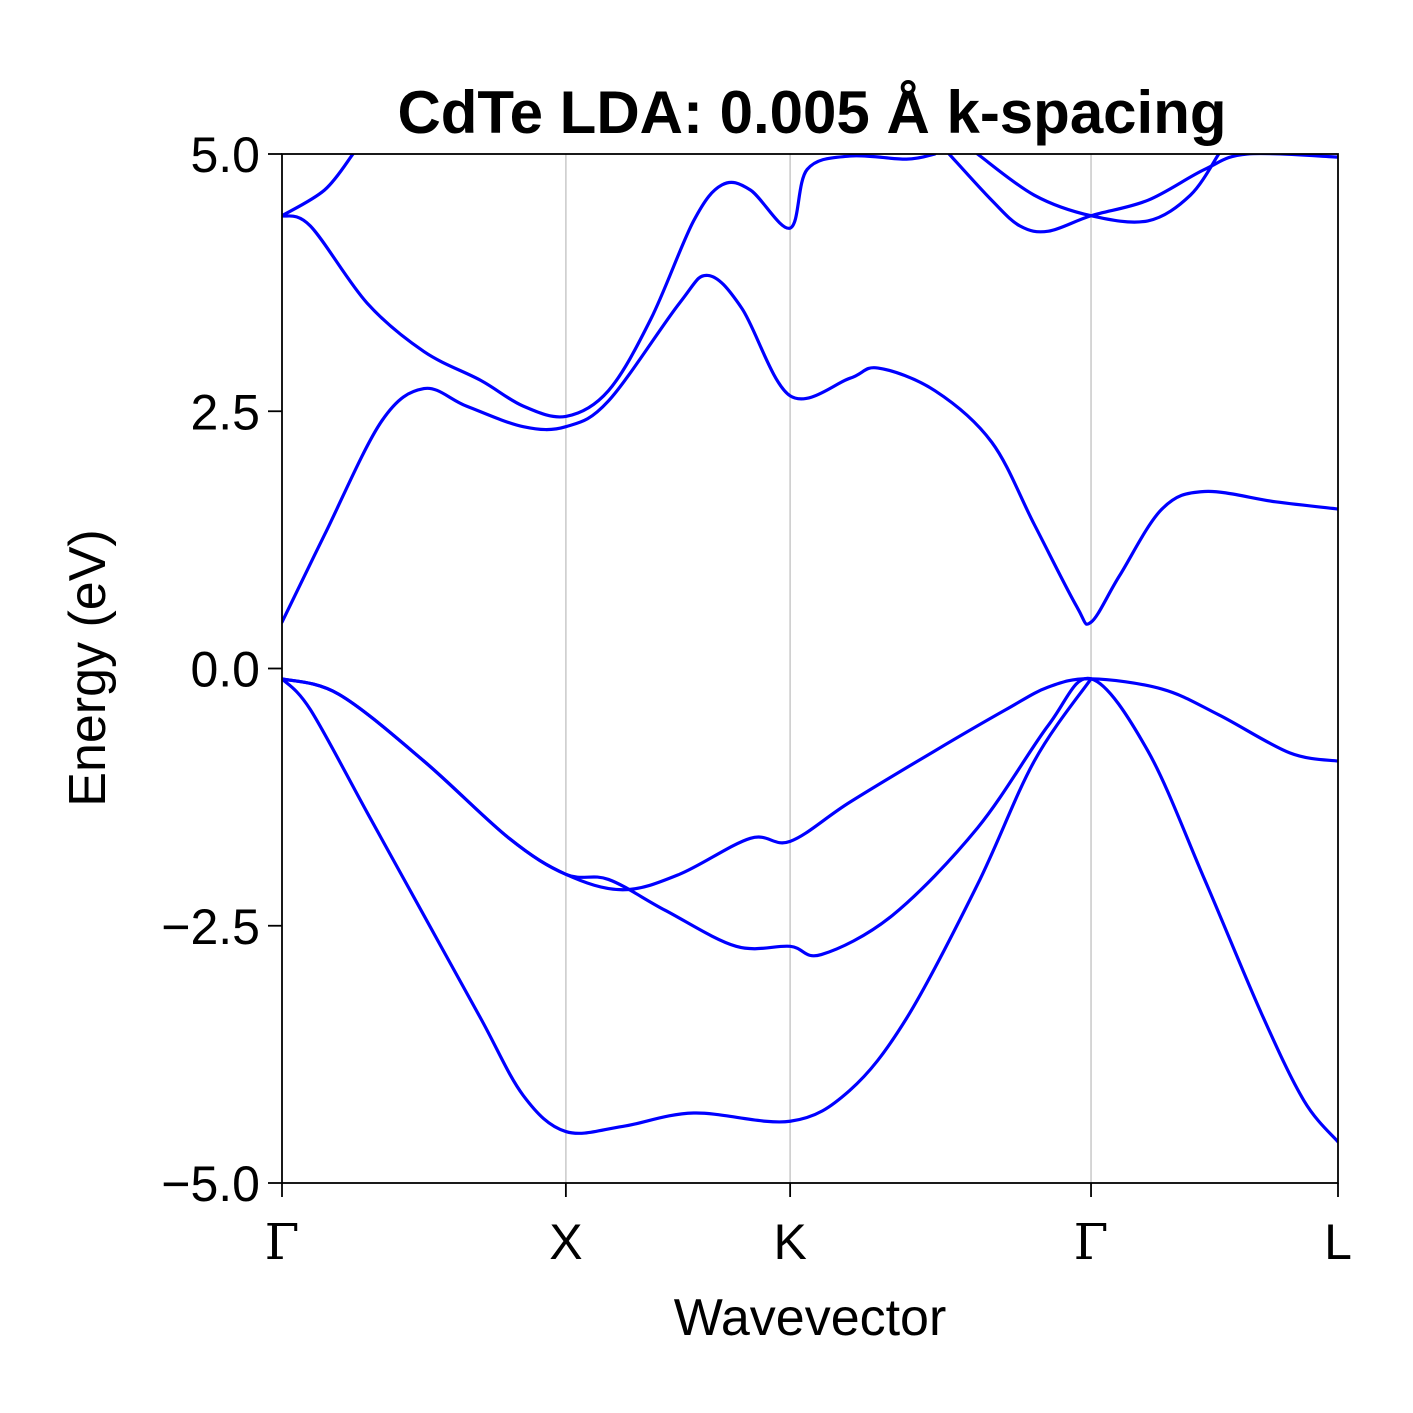 The width and height of the screenshot is (1413, 1413). I want to click on chart-title: CdTe LDA: 0.005 Å k-spacing, so click(811, 112).